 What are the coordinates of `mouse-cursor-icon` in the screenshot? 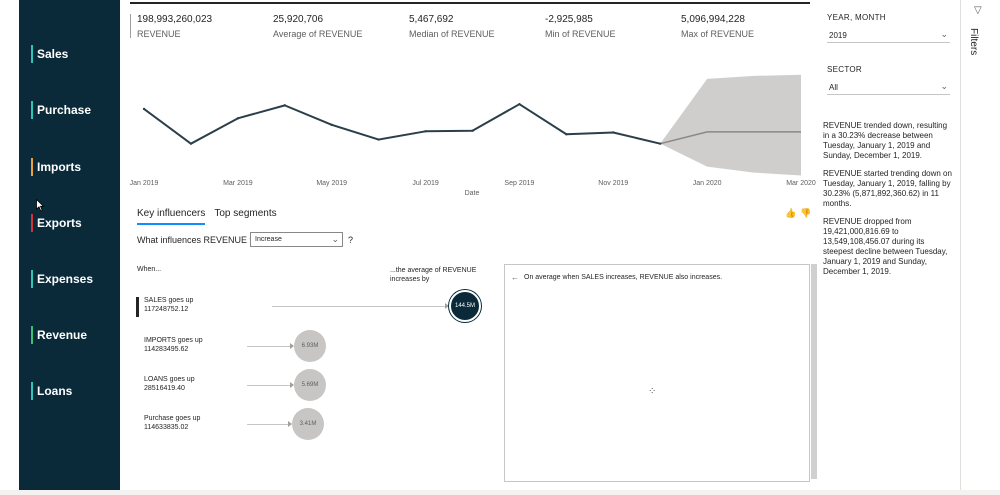 It's located at (40, 205).